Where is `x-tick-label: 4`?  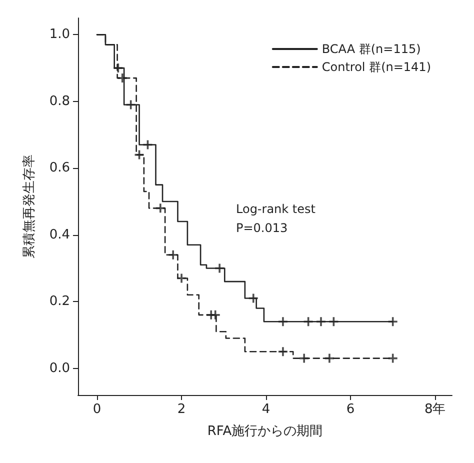 x-tick-label: 4 is located at coordinates (266, 409).